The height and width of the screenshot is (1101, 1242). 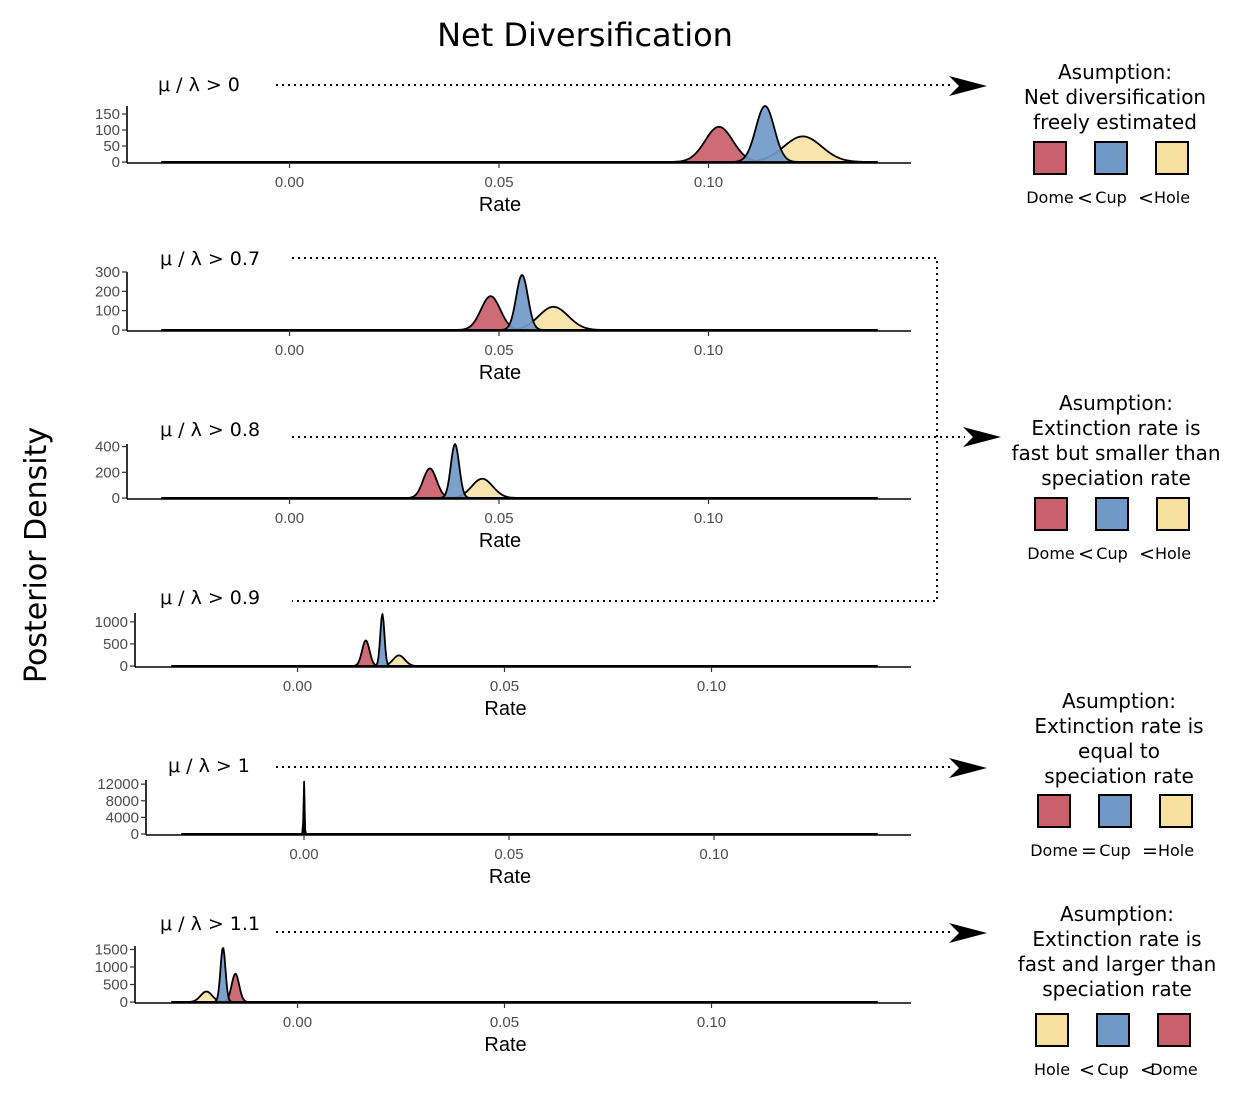 I want to click on assumption-line: freely estimated, so click(x=1115, y=122).